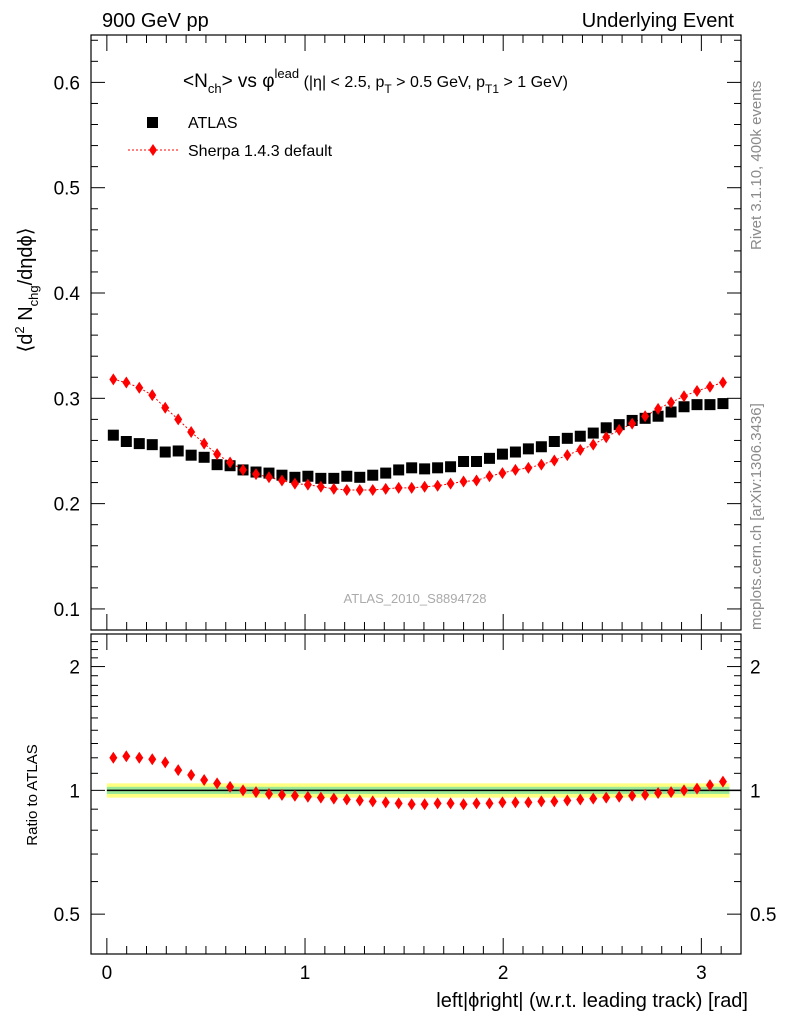 This screenshot has height=1024, width=786. I want to click on legend-atlas-label: ATLAS, so click(213, 123).